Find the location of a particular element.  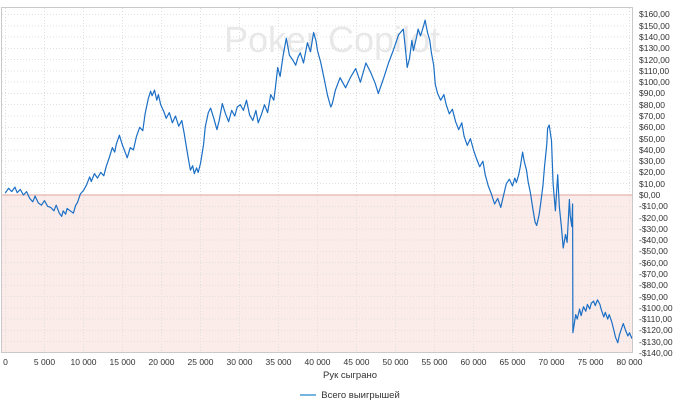

x-tick-label: 5 000 is located at coordinates (44, 362).